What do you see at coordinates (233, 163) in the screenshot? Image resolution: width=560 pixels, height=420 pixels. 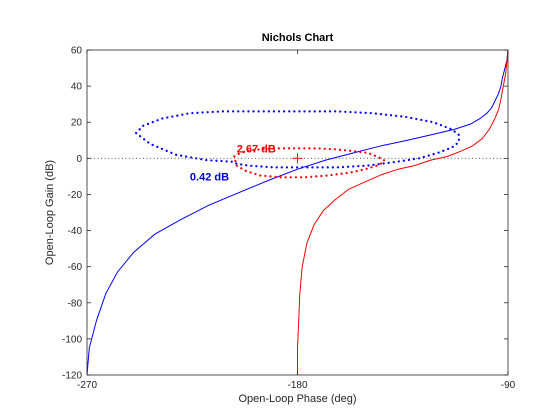 I see `annotation-layer: 2.67 dB 0.42 dB` at bounding box center [233, 163].